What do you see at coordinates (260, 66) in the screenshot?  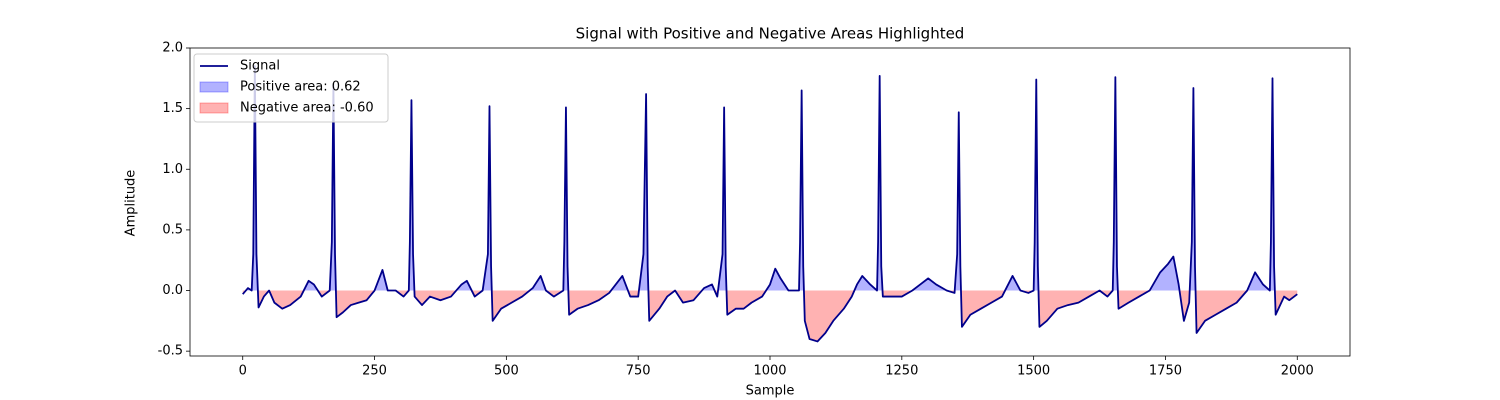 I see `legend-label: Signal` at bounding box center [260, 66].